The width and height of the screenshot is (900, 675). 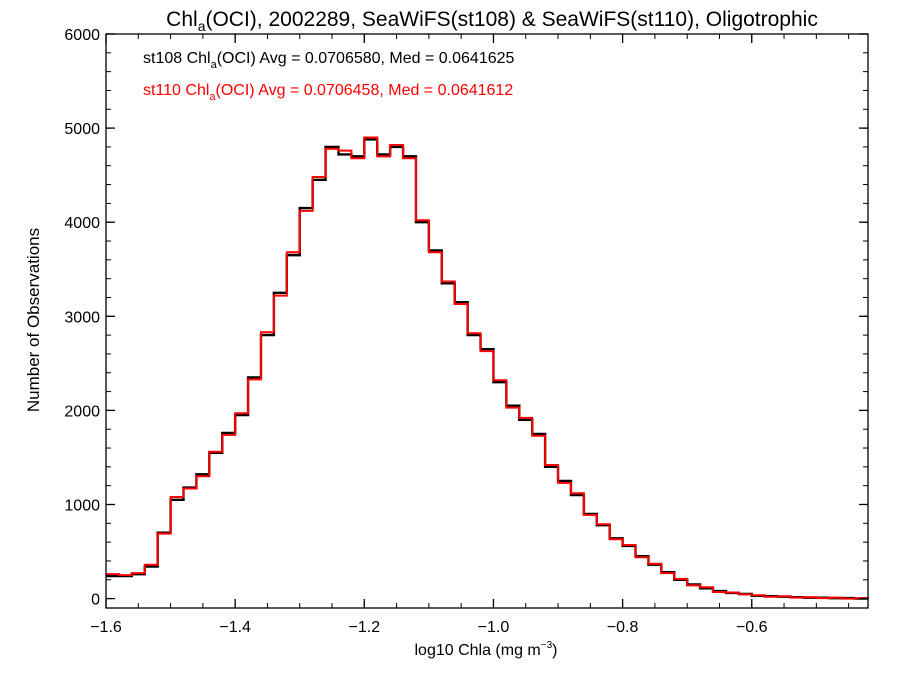 I want to click on chart-title-sub: a, so click(x=202, y=26).